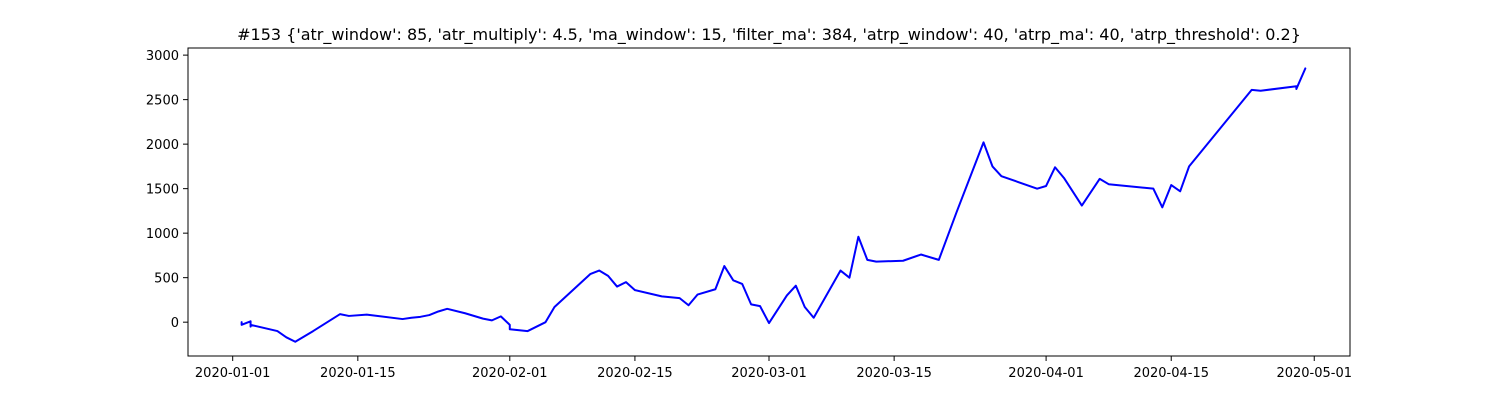  I want to click on x-tick-label: 2020-04-01, so click(1046, 373).